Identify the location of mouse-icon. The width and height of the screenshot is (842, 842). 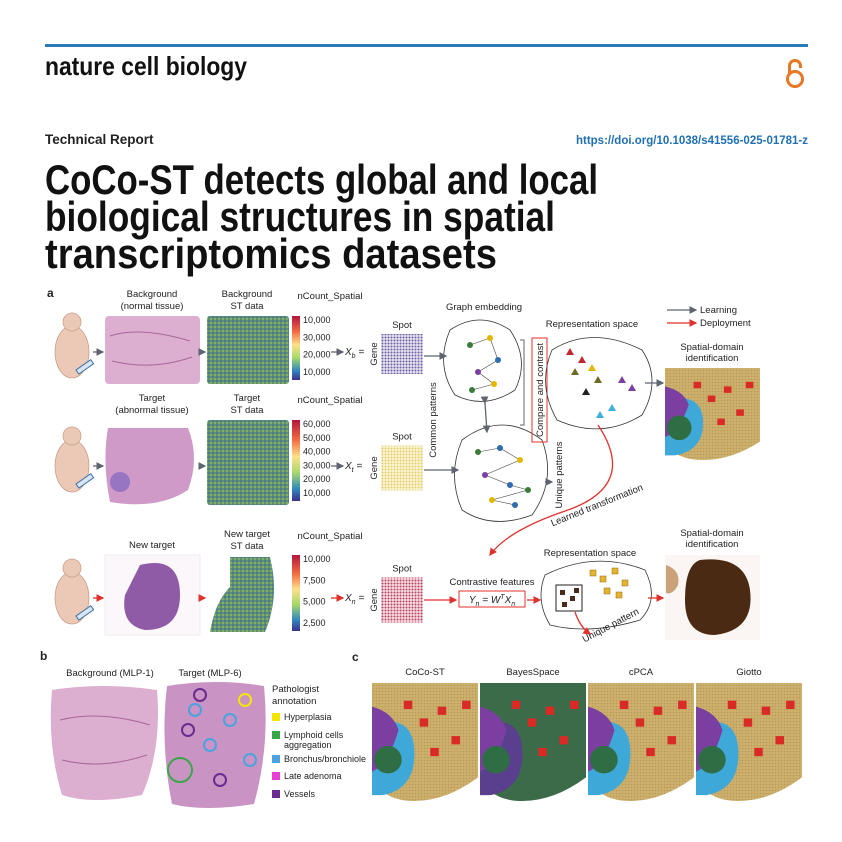
(72, 436).